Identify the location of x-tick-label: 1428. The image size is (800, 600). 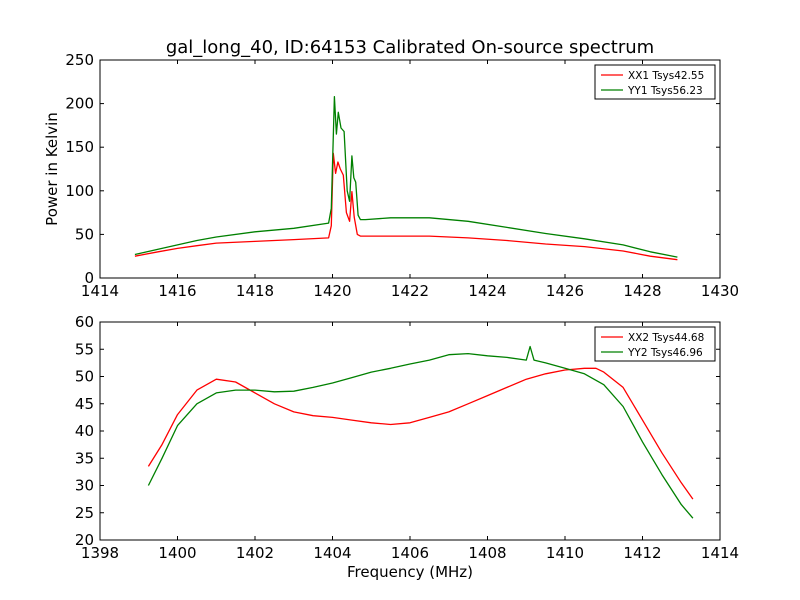
(642, 291).